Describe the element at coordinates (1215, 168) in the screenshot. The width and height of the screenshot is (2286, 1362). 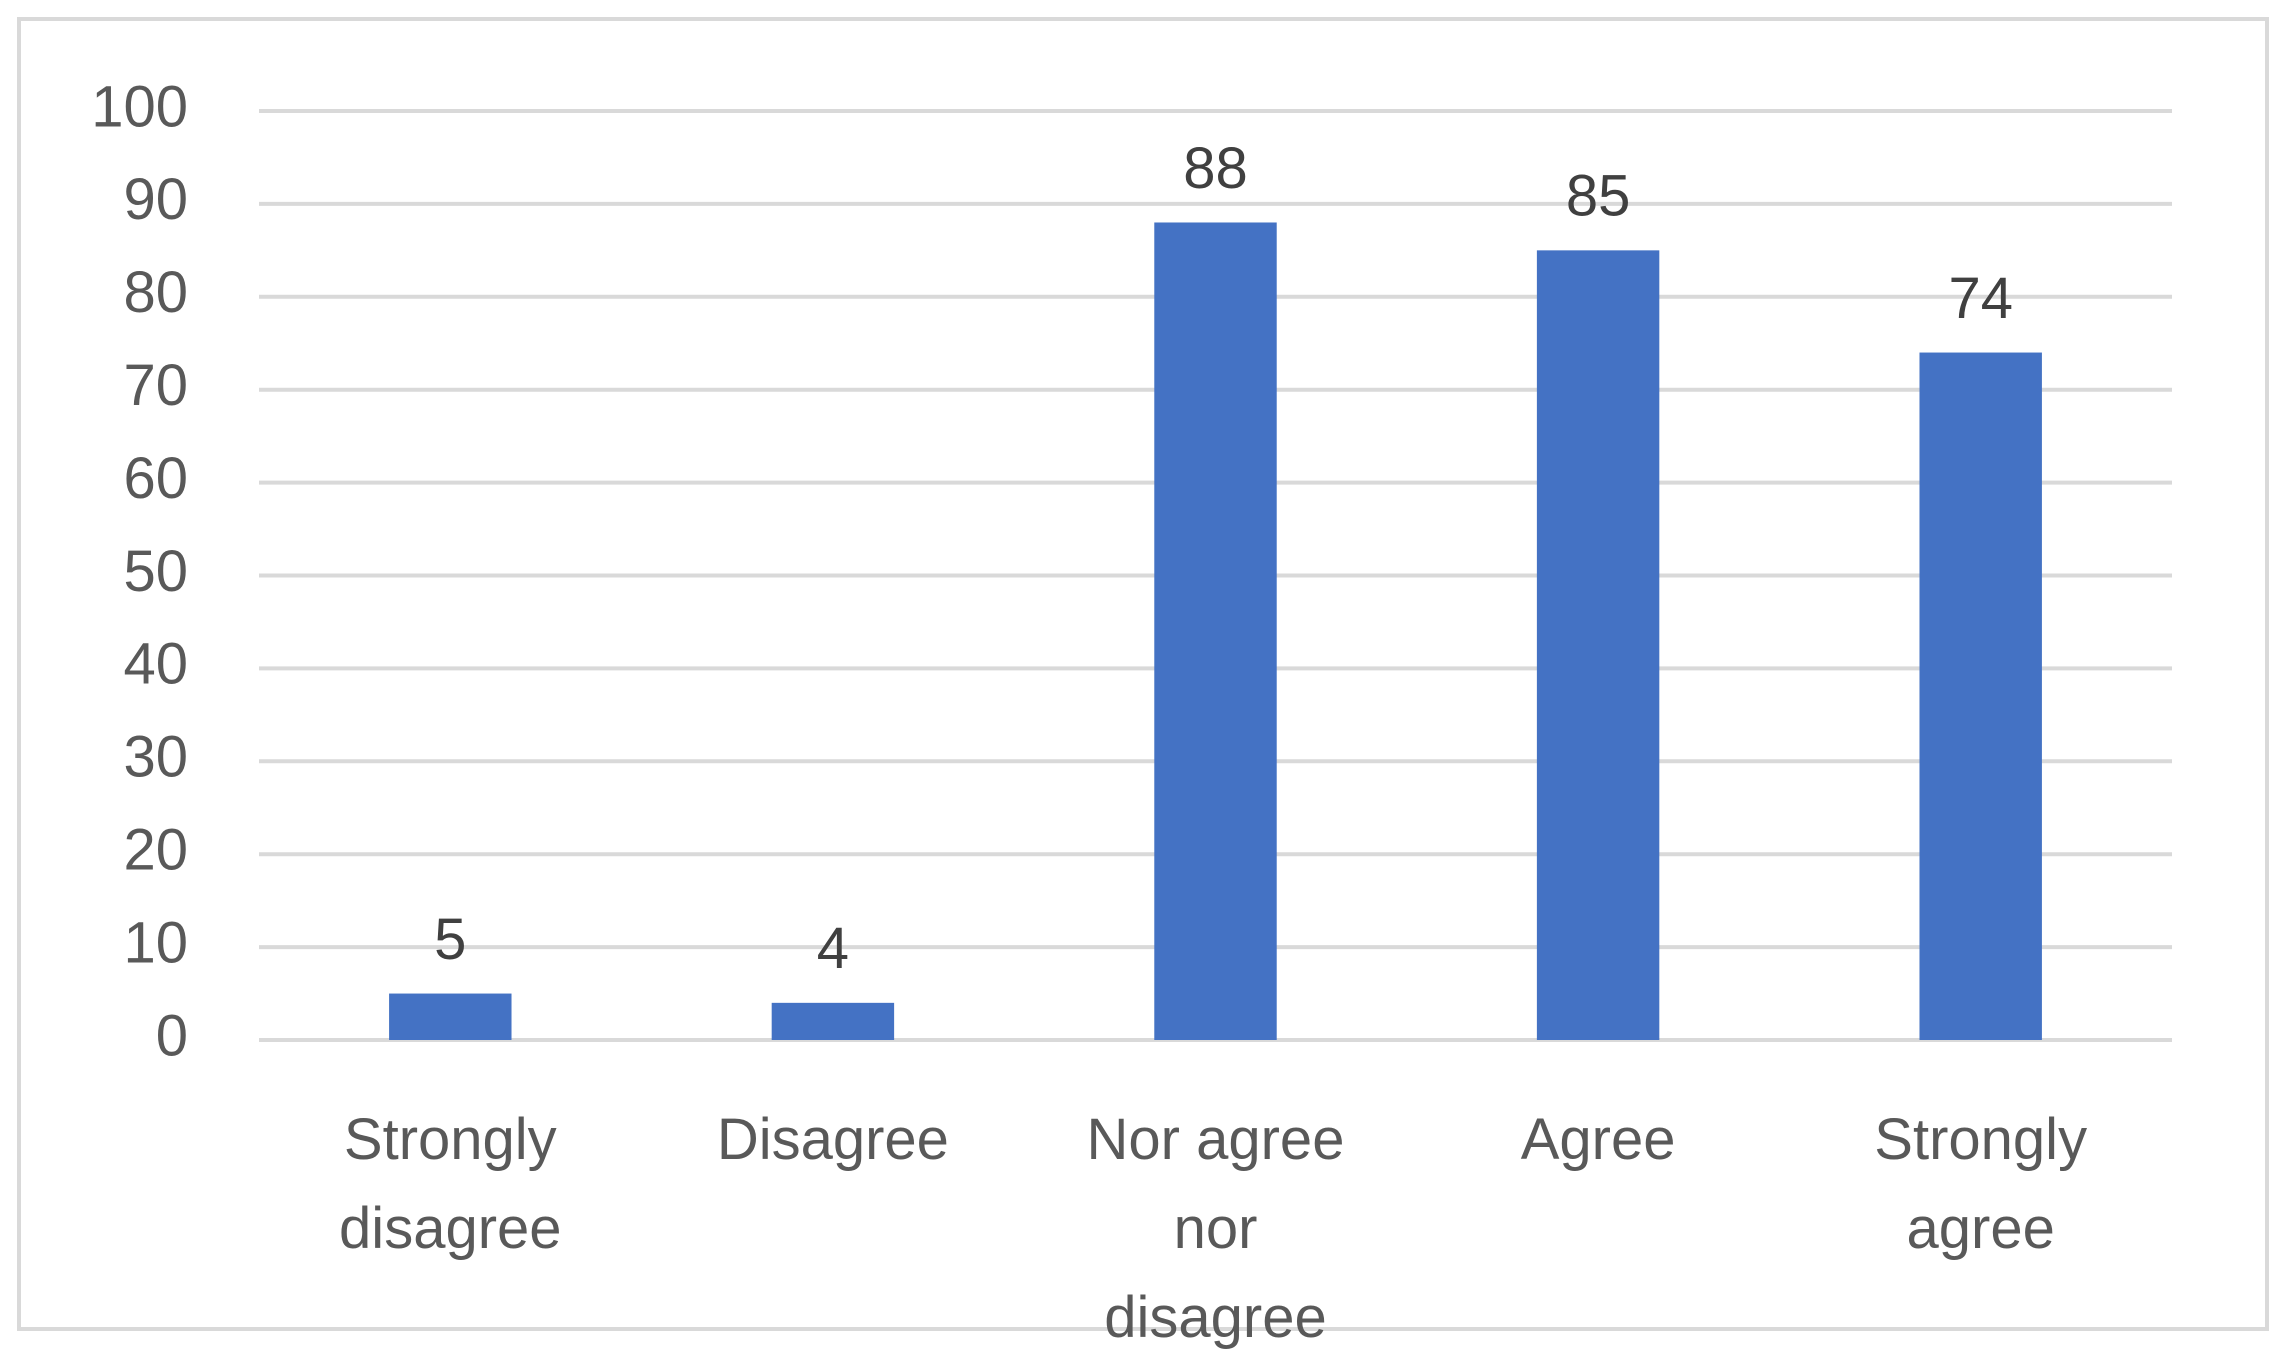
I see `value-label: 88` at that location.